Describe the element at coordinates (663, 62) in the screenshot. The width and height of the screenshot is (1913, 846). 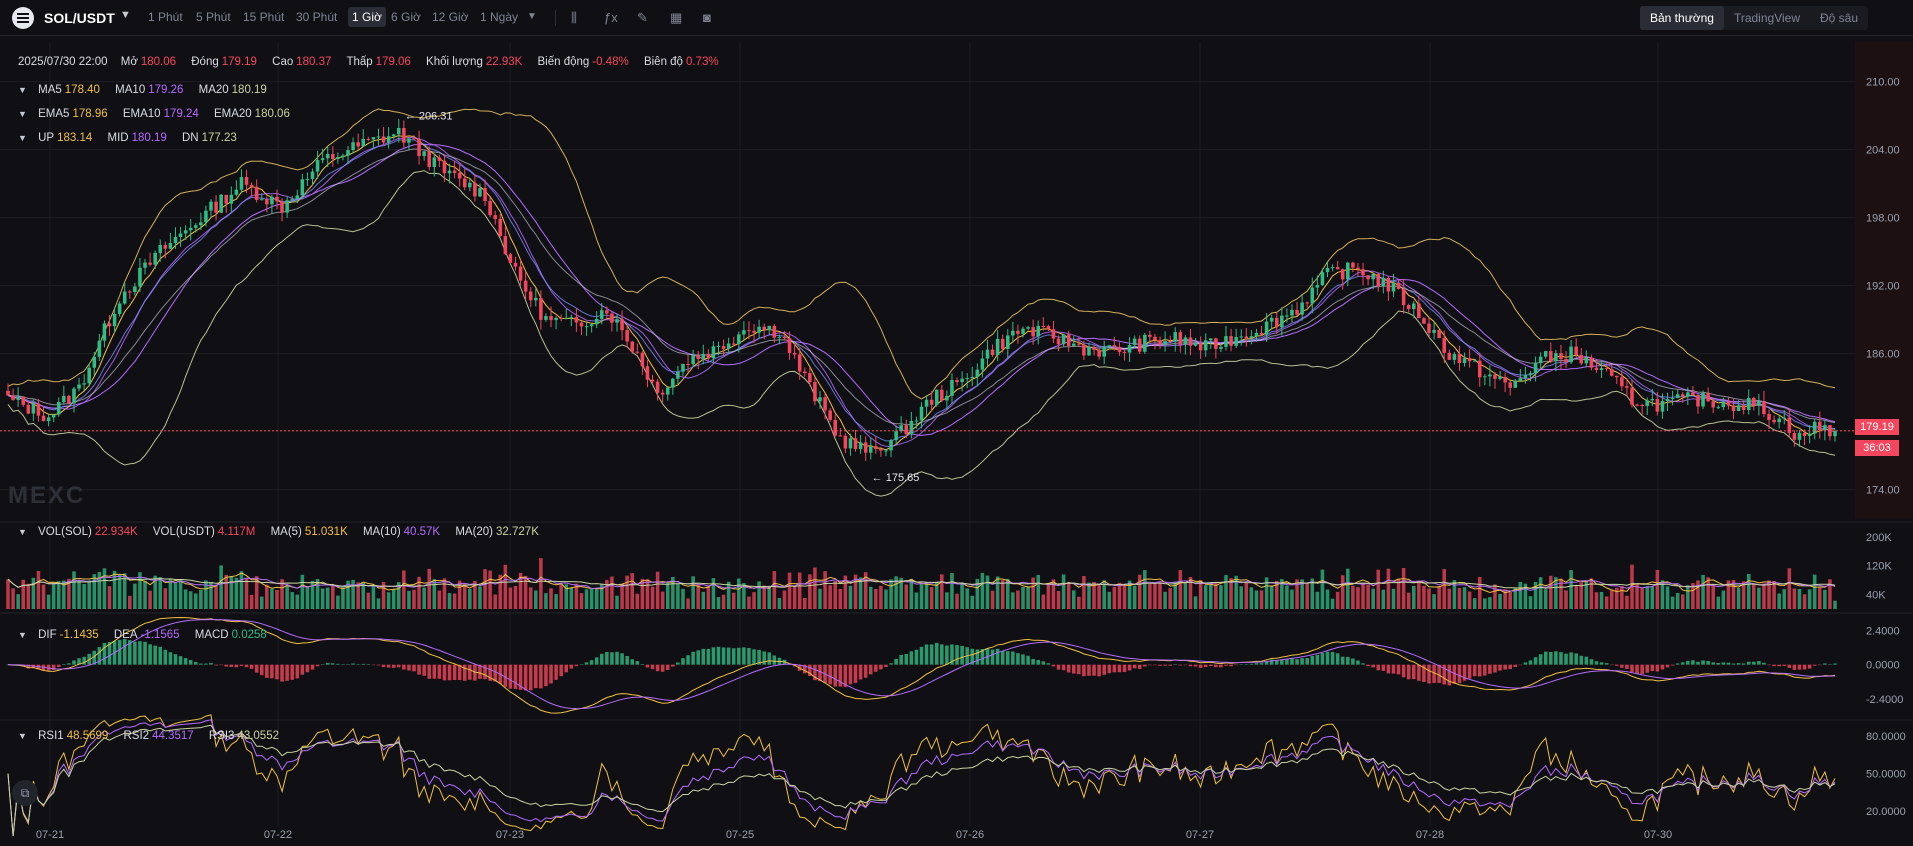
I see `amplitude-label: Biên độ` at that location.